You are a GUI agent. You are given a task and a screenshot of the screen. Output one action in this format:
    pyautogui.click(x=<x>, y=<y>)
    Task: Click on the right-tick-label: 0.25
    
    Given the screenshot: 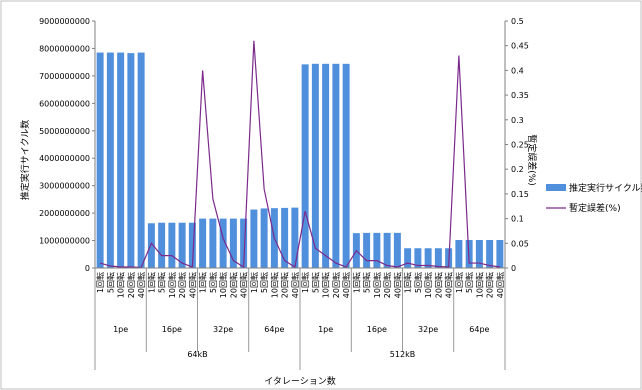 What is the action you would take?
    pyautogui.click(x=520, y=145)
    